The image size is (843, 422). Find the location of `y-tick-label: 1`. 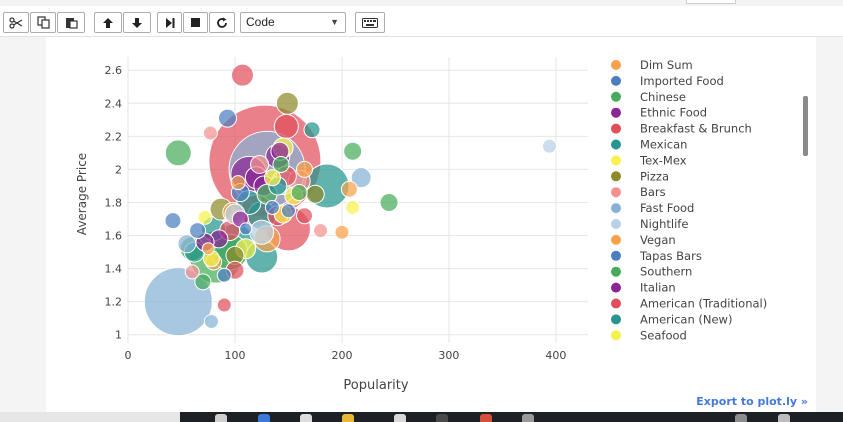

y-tick-label: 1 is located at coordinates (118, 335).